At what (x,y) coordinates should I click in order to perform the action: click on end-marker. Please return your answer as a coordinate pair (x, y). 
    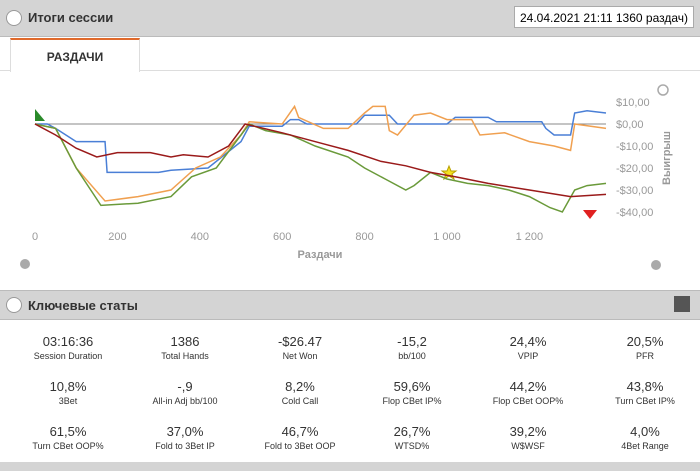
    Looking at the image, I should click on (590, 214).